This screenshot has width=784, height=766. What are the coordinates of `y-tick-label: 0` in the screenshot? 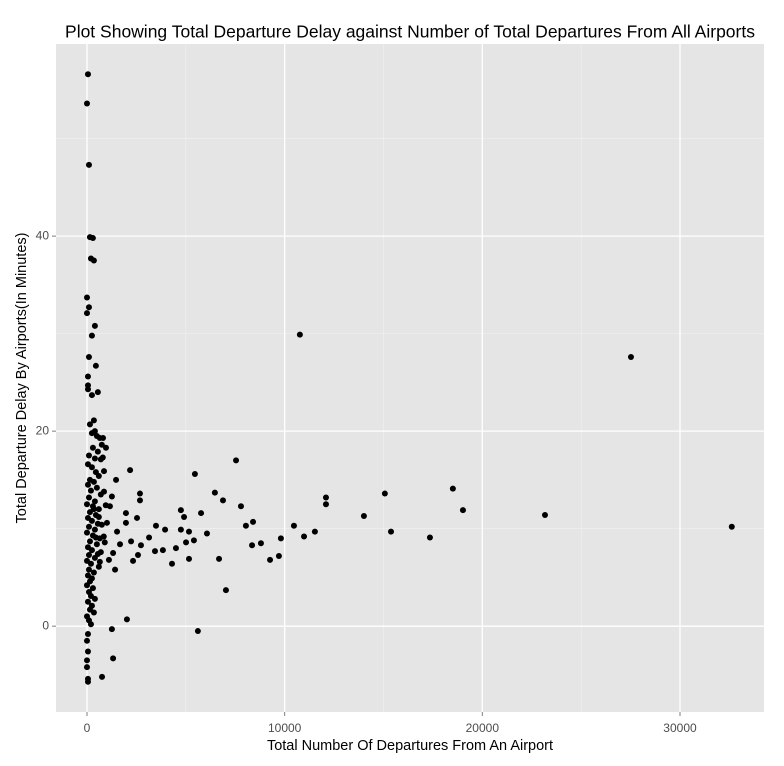 It's located at (45, 625).